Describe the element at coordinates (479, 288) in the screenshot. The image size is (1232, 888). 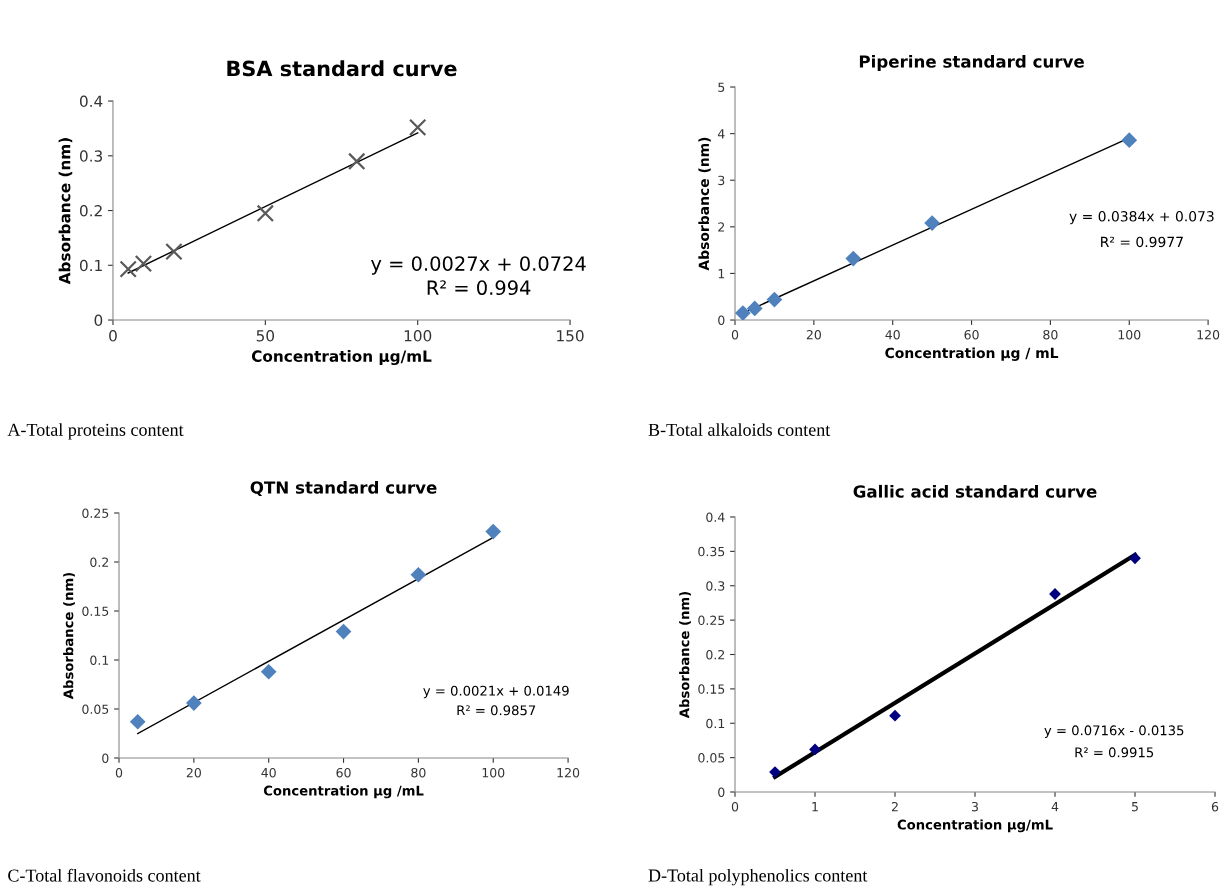
I see `annotation: R² = 0.994` at that location.